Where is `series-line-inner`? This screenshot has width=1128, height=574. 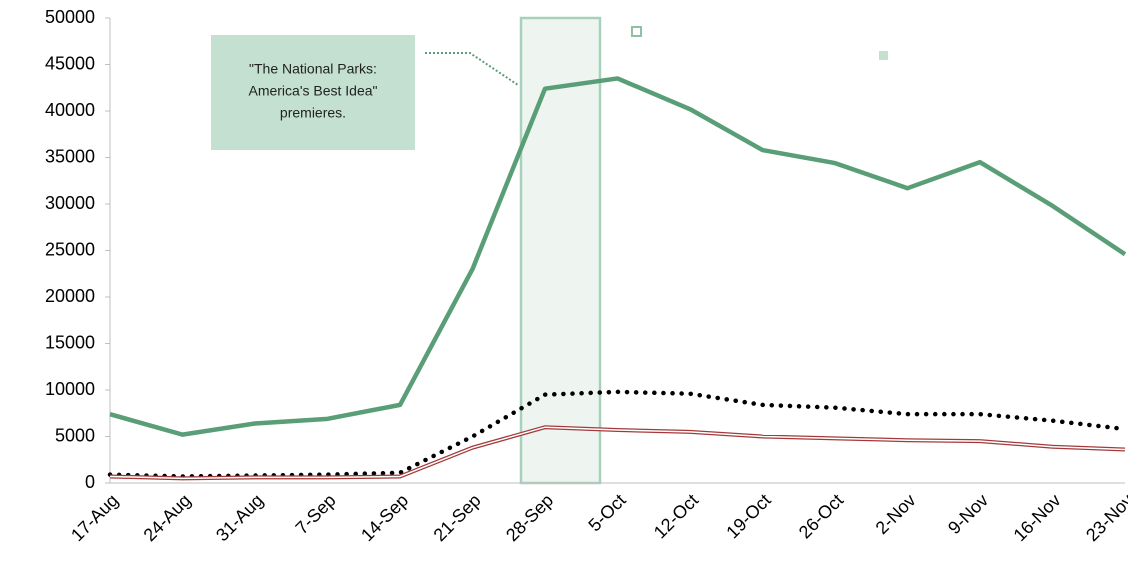
series-line-inner is located at coordinates (617, 453).